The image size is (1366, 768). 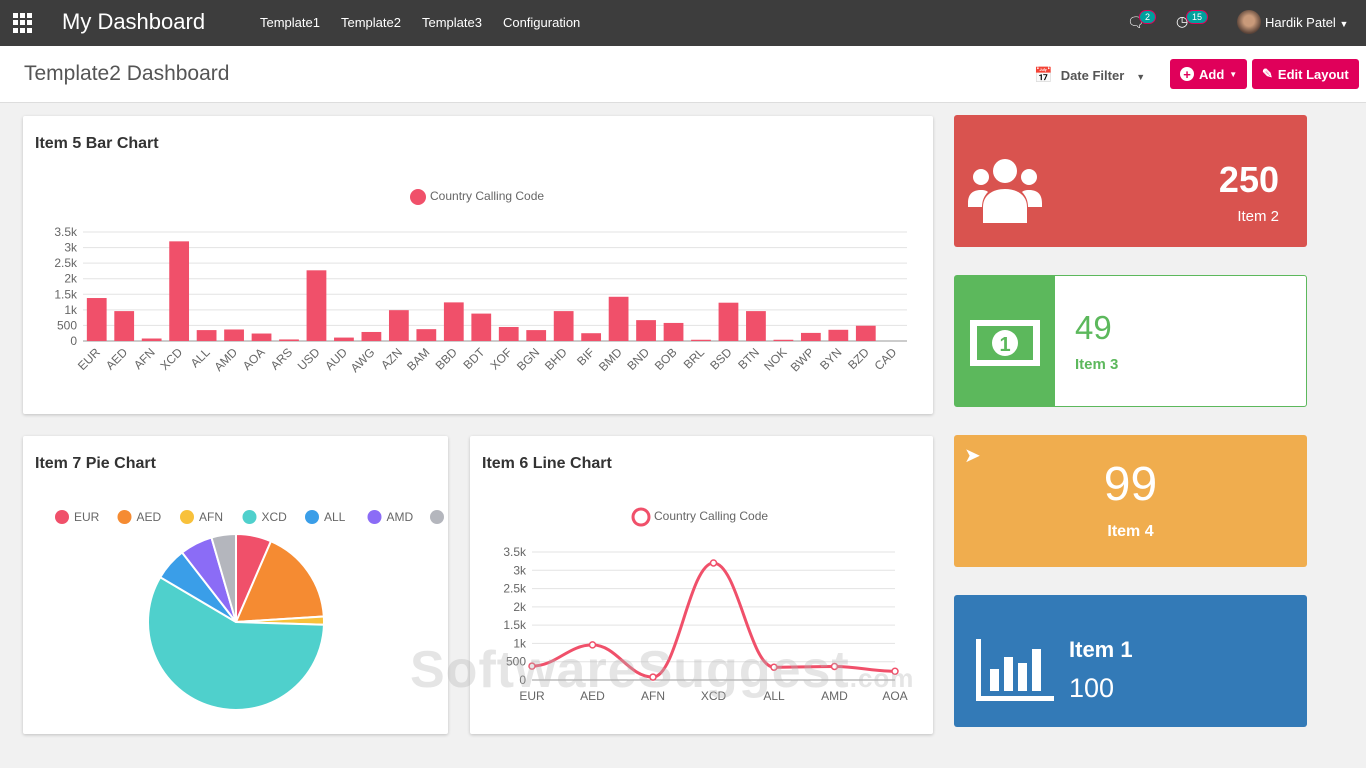 I want to click on users-icon, so click(x=1005, y=191).